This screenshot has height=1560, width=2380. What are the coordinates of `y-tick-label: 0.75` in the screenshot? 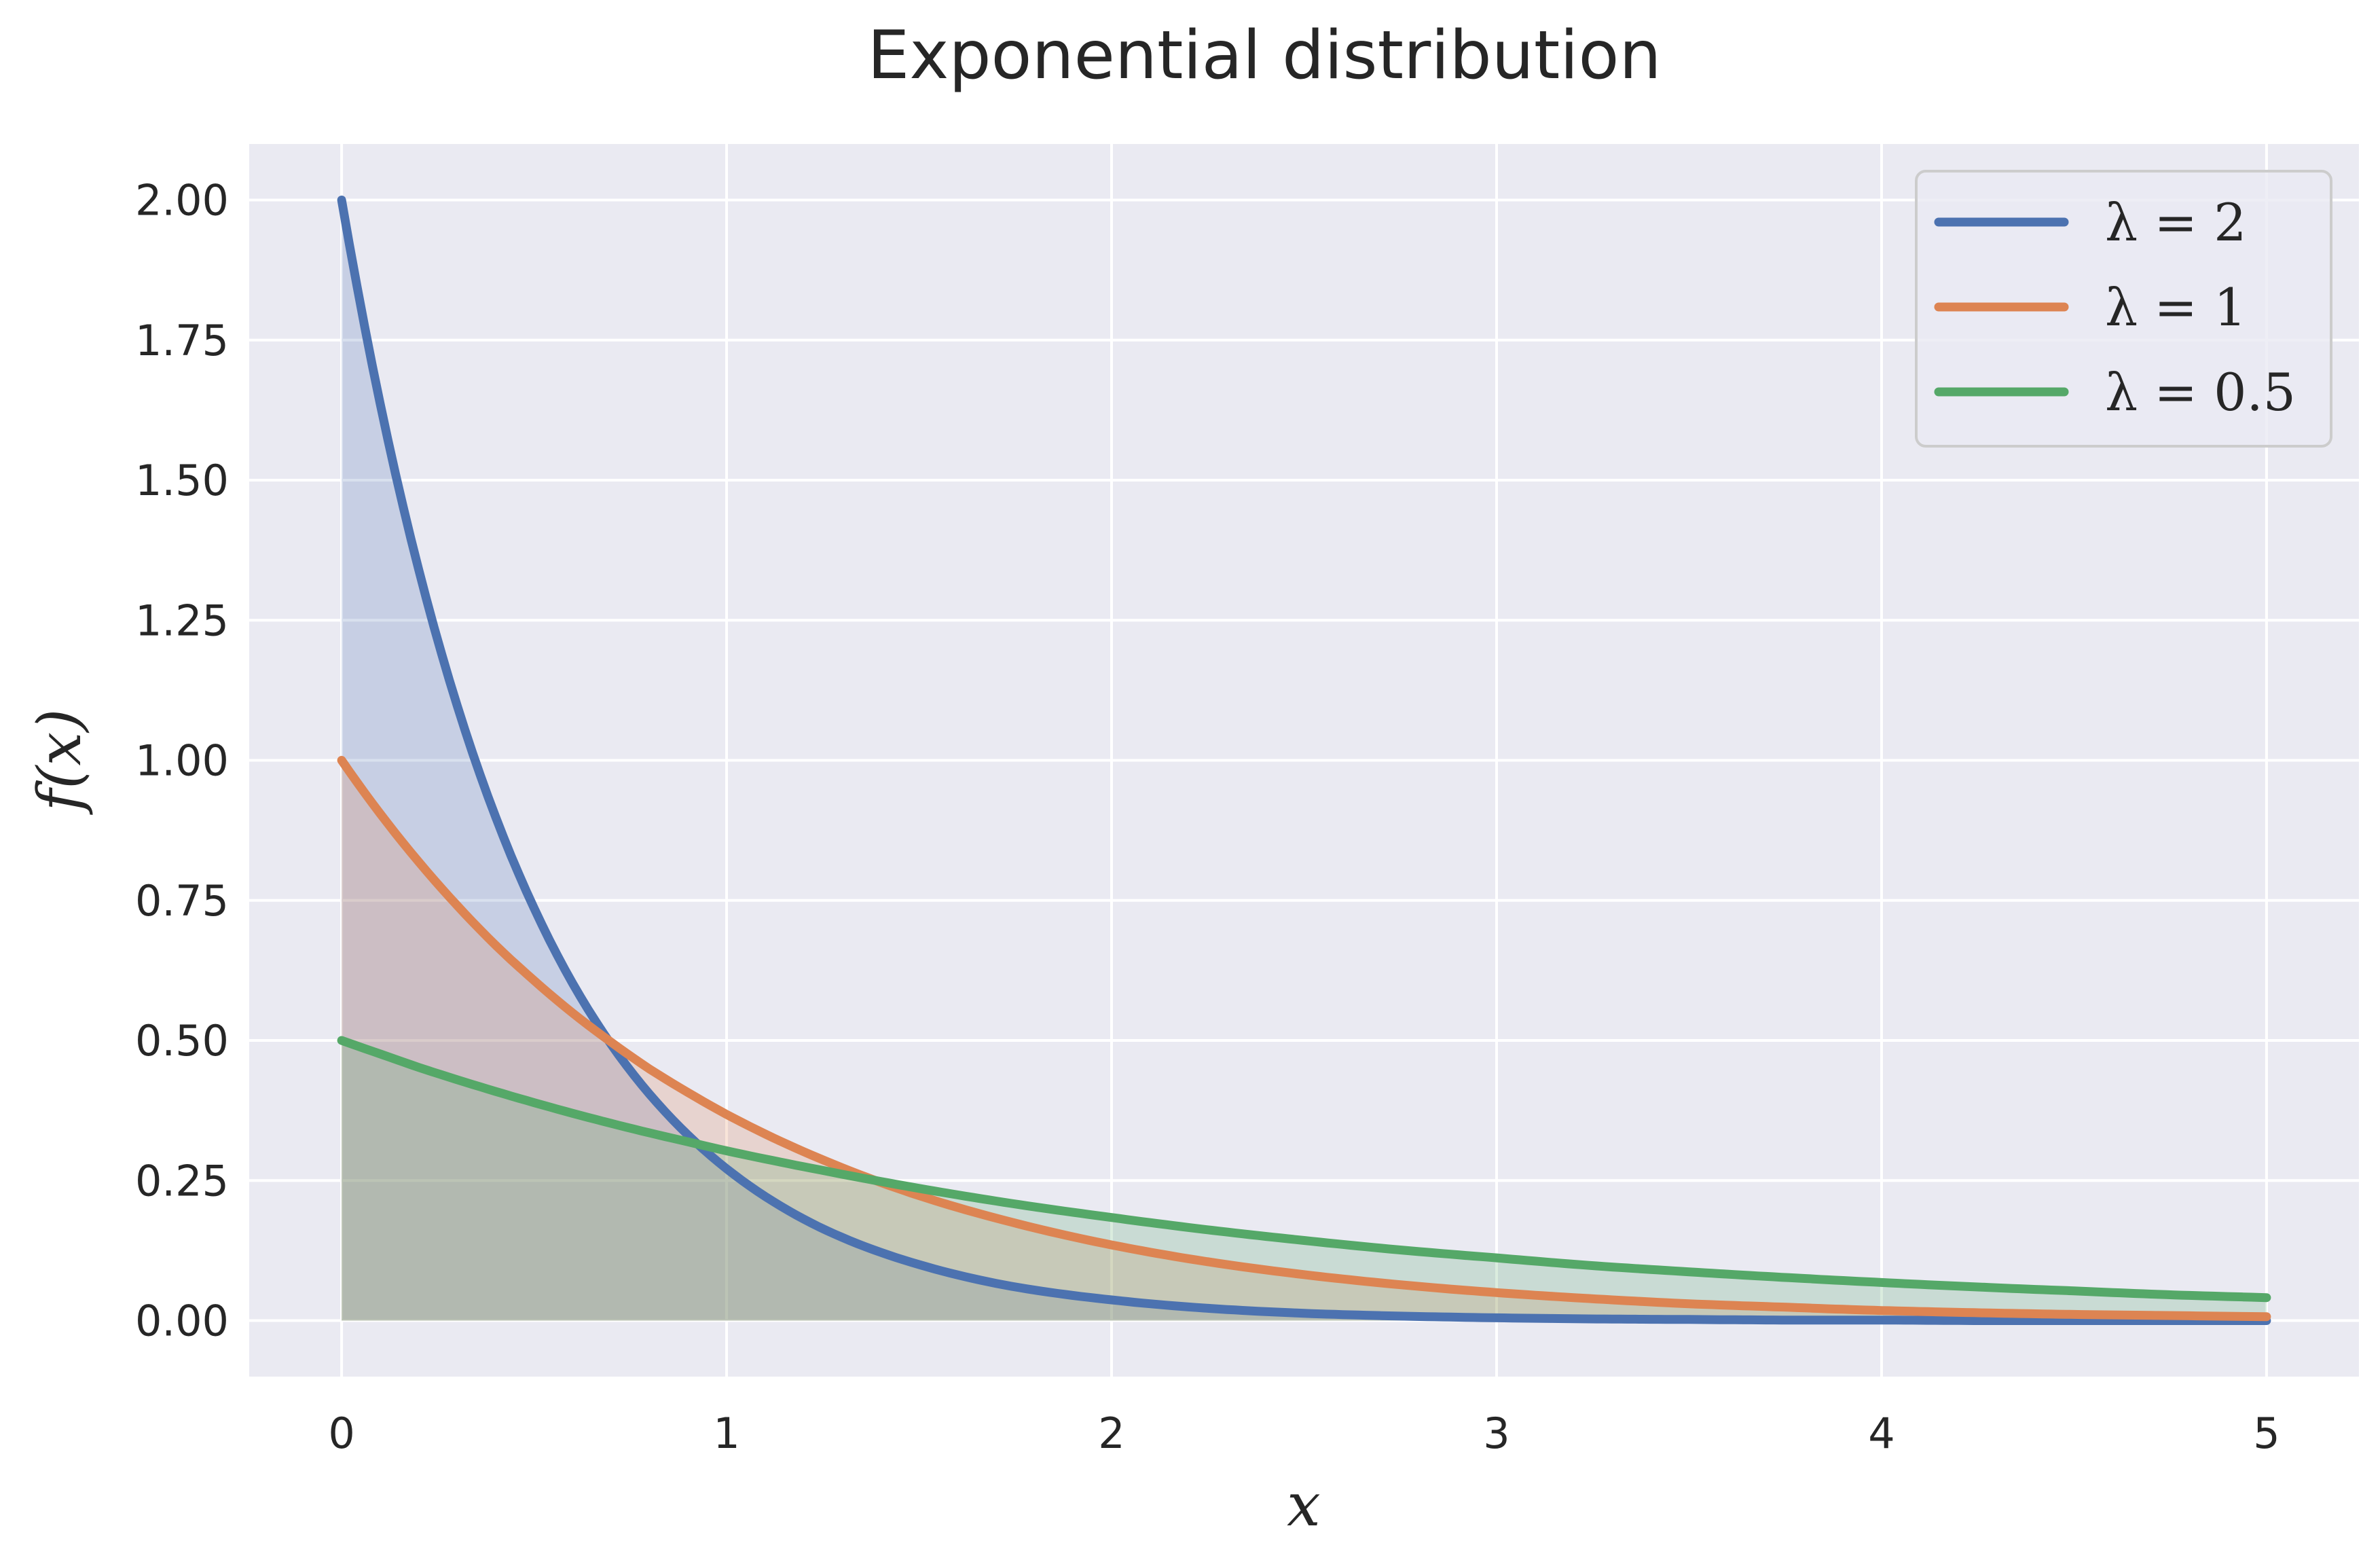 It's located at (182, 901).